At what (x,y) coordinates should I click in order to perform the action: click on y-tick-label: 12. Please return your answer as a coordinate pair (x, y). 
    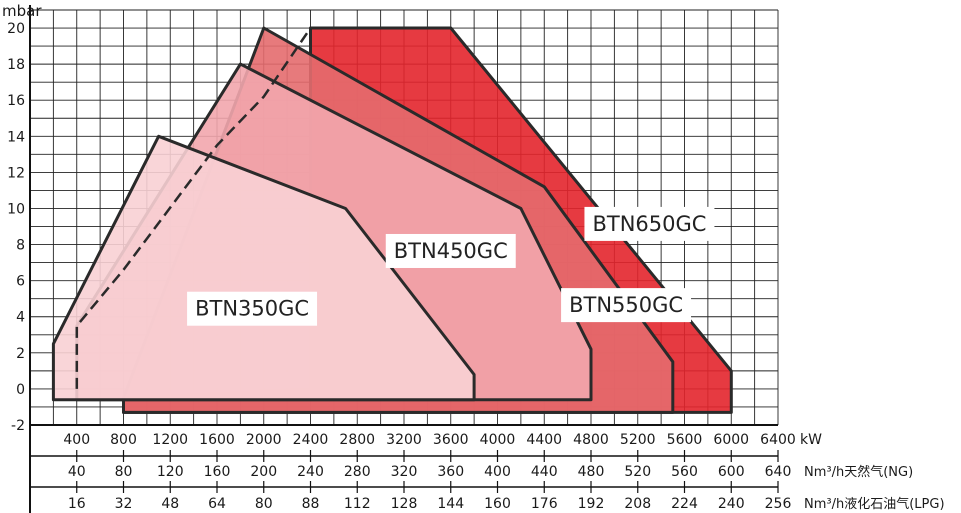
    Looking at the image, I should click on (16, 173).